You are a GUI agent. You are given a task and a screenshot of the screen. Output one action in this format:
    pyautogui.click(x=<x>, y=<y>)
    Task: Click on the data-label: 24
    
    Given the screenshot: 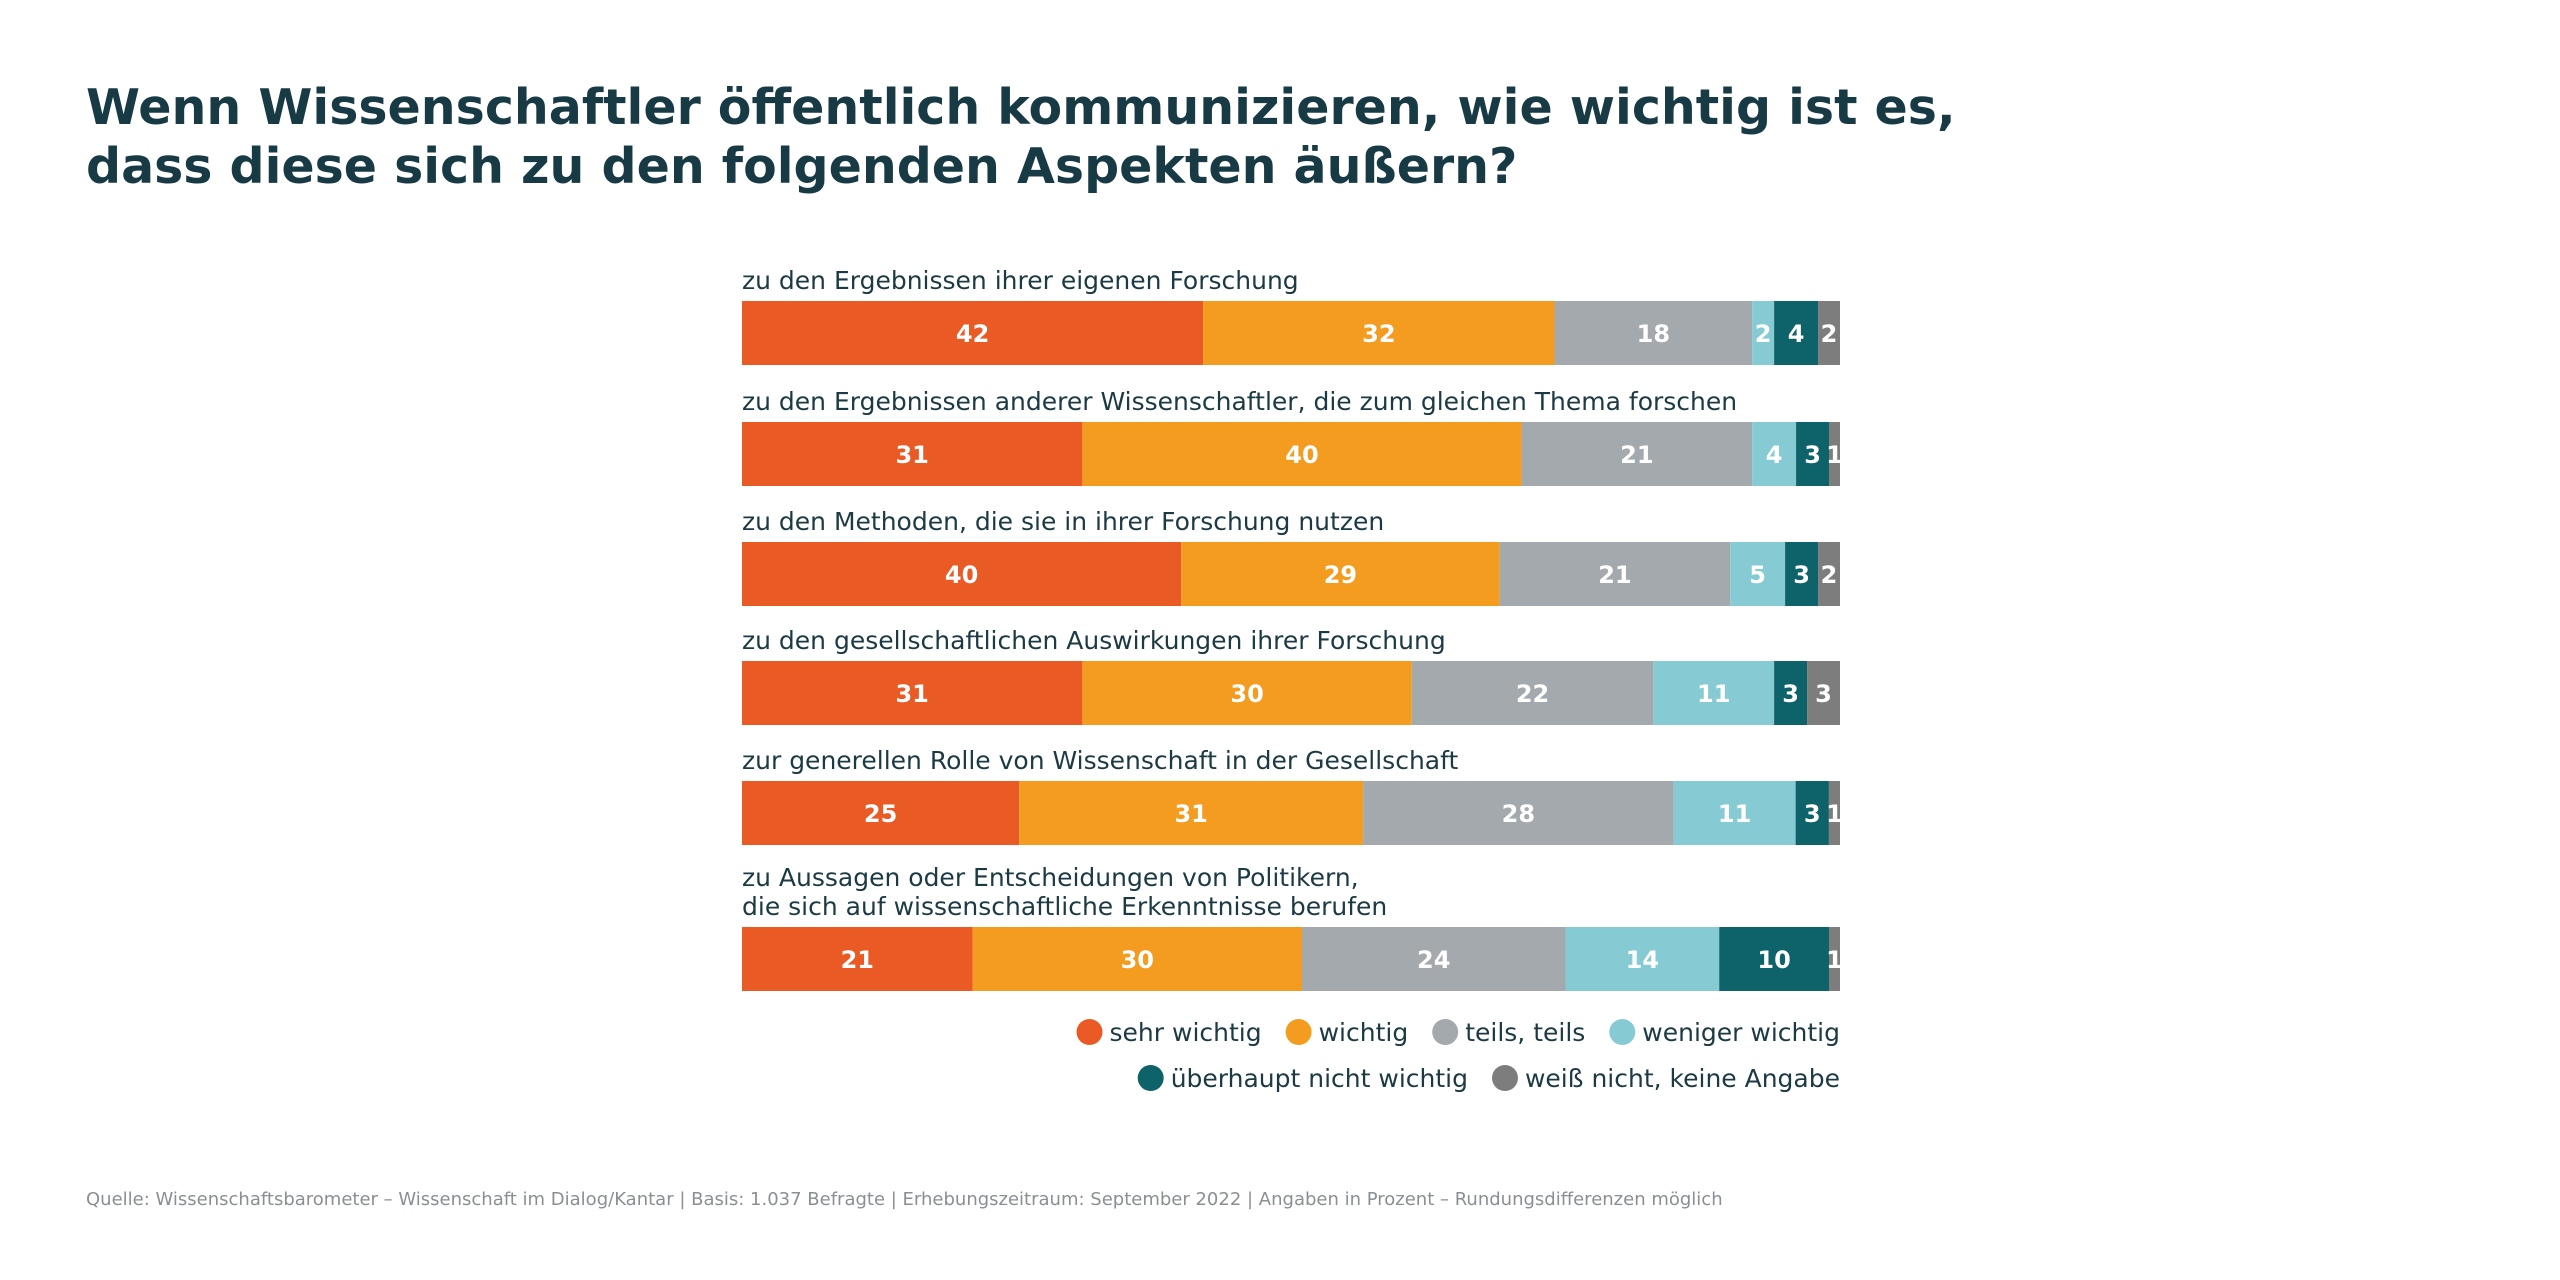 What is the action you would take?
    pyautogui.click(x=1433, y=960)
    